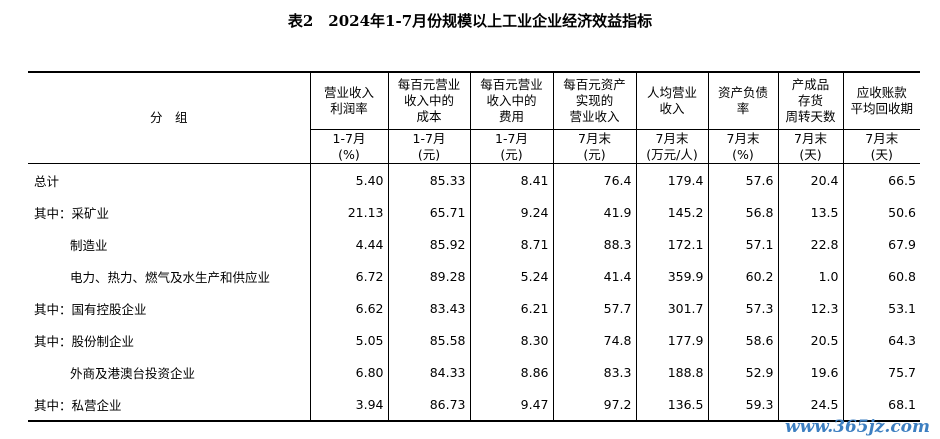  Describe the element at coordinates (428, 308) in the screenshot. I see `cell: 83.43` at that location.